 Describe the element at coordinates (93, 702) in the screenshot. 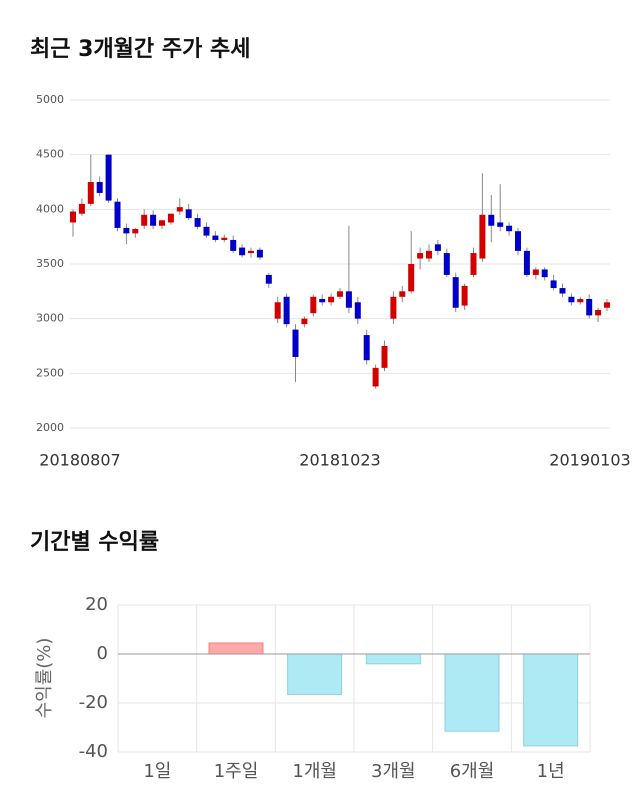

I see `y-tick-label: -20` at that location.